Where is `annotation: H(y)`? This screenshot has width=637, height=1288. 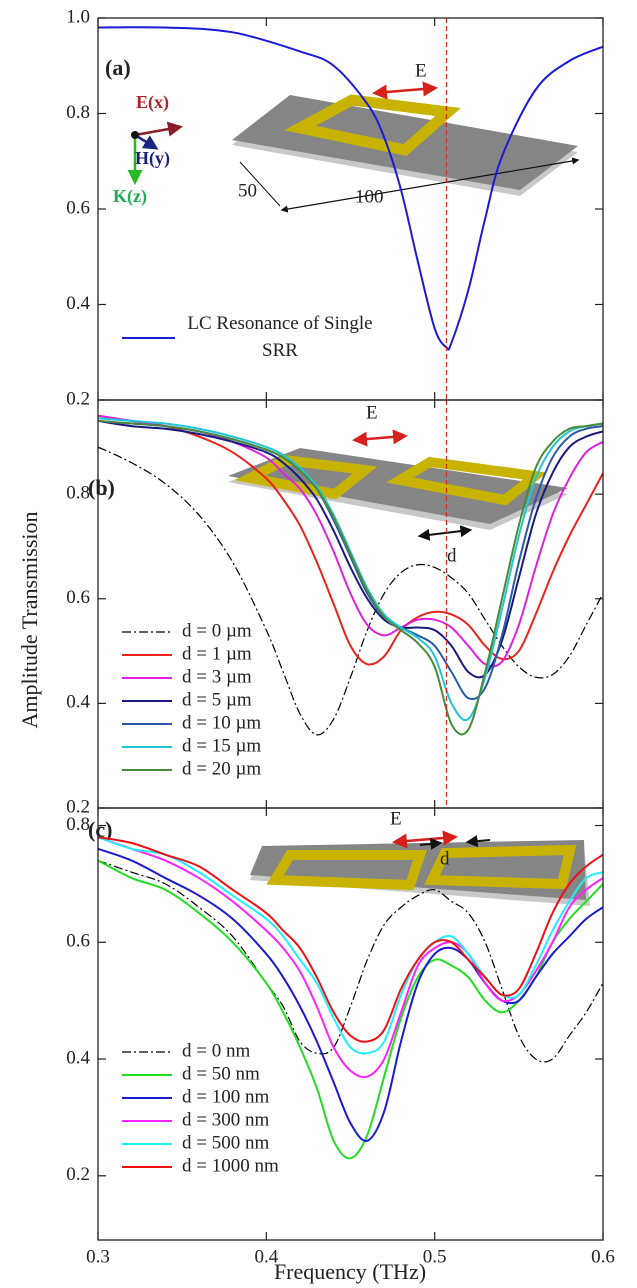 annotation: H(y) is located at coordinates (152, 158).